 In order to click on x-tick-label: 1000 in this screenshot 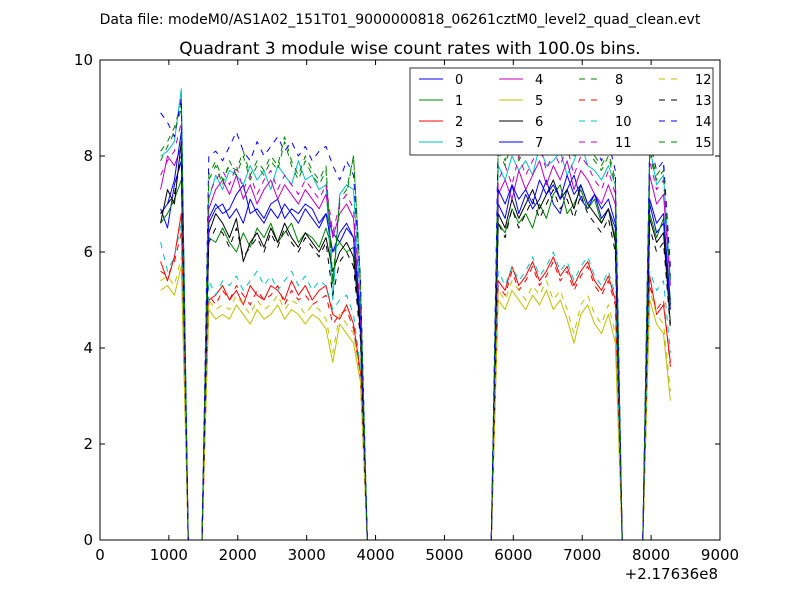, I will do `click(169, 555)`.